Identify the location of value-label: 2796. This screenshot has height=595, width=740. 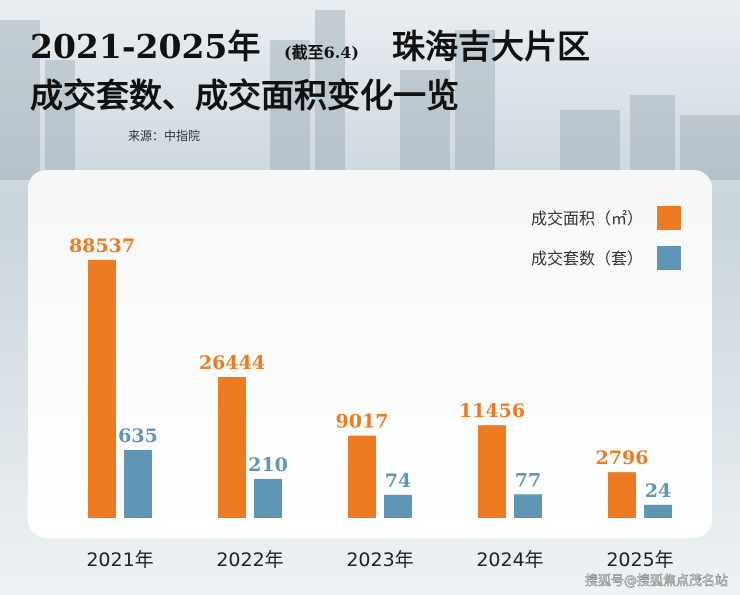
(622, 458).